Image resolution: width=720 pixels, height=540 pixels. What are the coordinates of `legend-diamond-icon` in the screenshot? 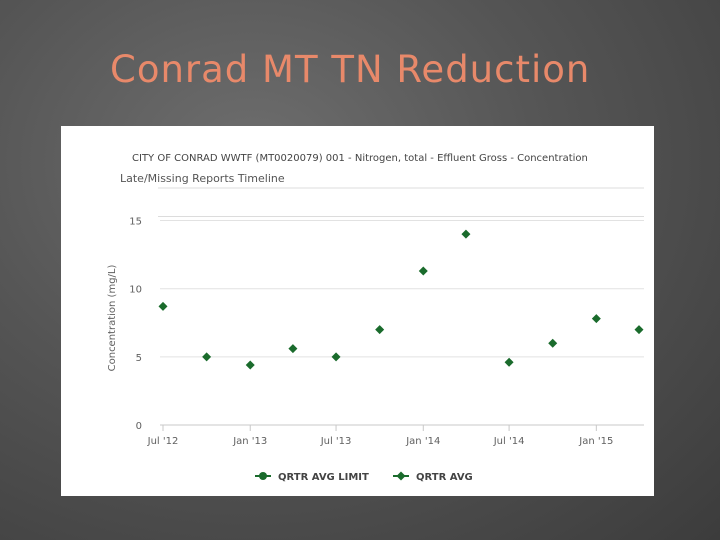 It's located at (401, 476).